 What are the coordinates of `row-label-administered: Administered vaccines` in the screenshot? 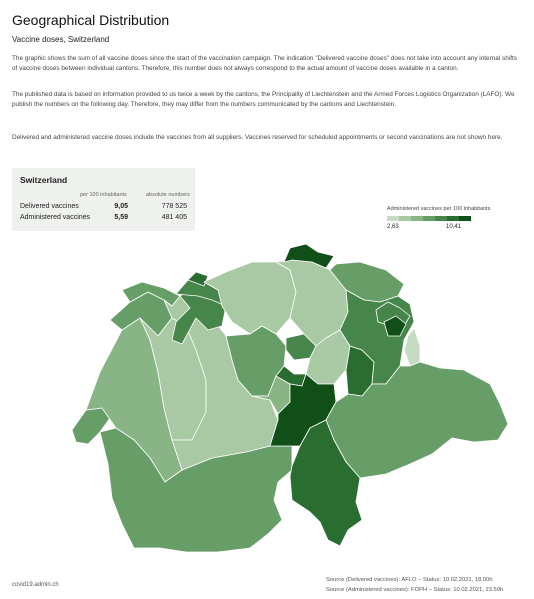 It's located at (55, 217).